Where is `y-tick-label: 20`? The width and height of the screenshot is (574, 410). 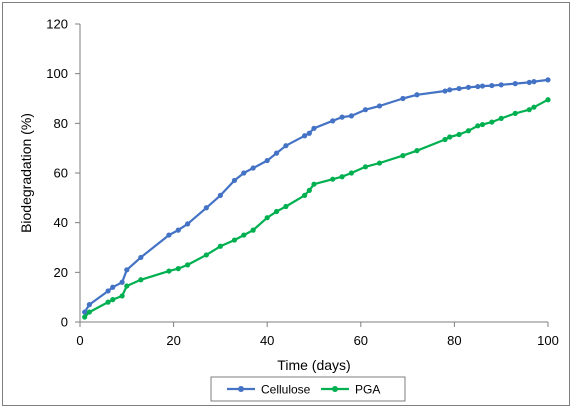
y-tick-label: 20 is located at coordinates (61, 272).